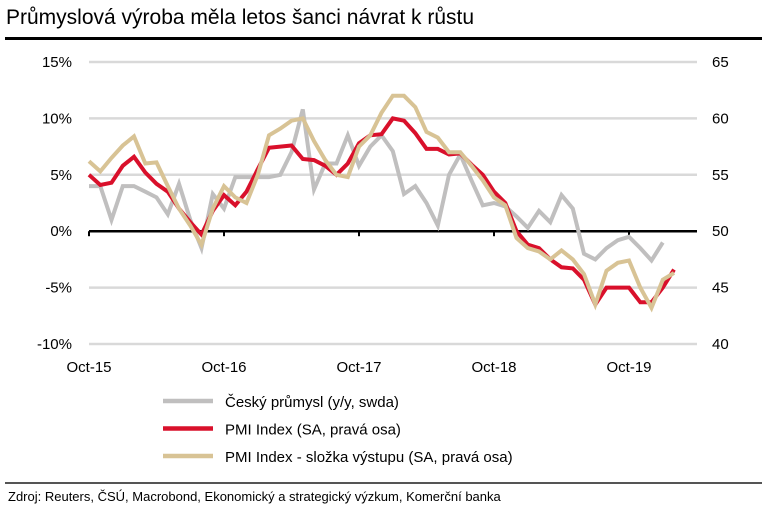 The width and height of the screenshot is (762, 515). What do you see at coordinates (313, 430) in the screenshot?
I see `legend-label-2: PMI Index (SA, pravá osa)` at bounding box center [313, 430].